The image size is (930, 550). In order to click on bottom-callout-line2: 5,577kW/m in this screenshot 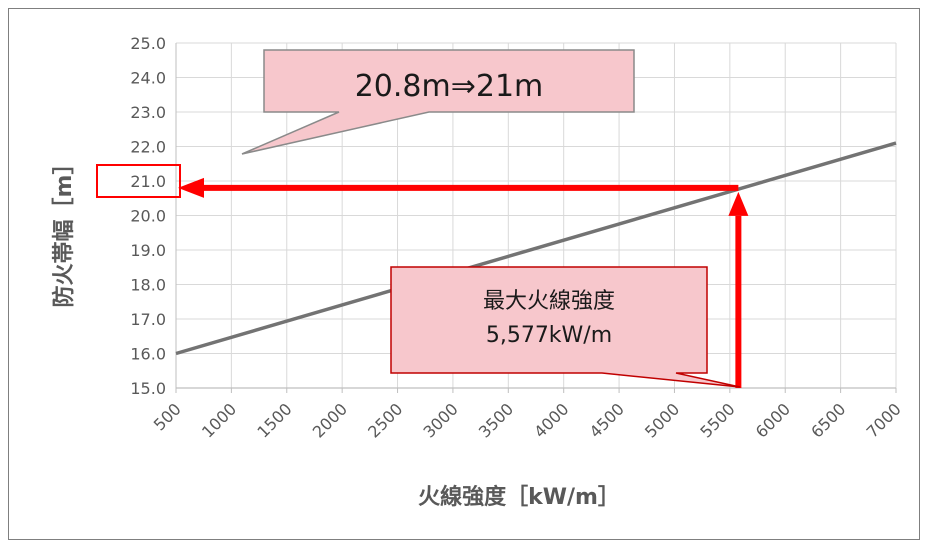, I will do `click(549, 335)`.